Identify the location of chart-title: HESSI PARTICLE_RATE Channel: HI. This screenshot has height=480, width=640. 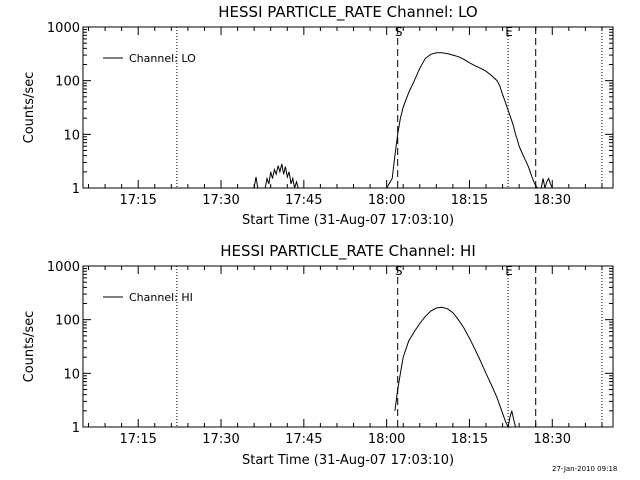
(348, 251).